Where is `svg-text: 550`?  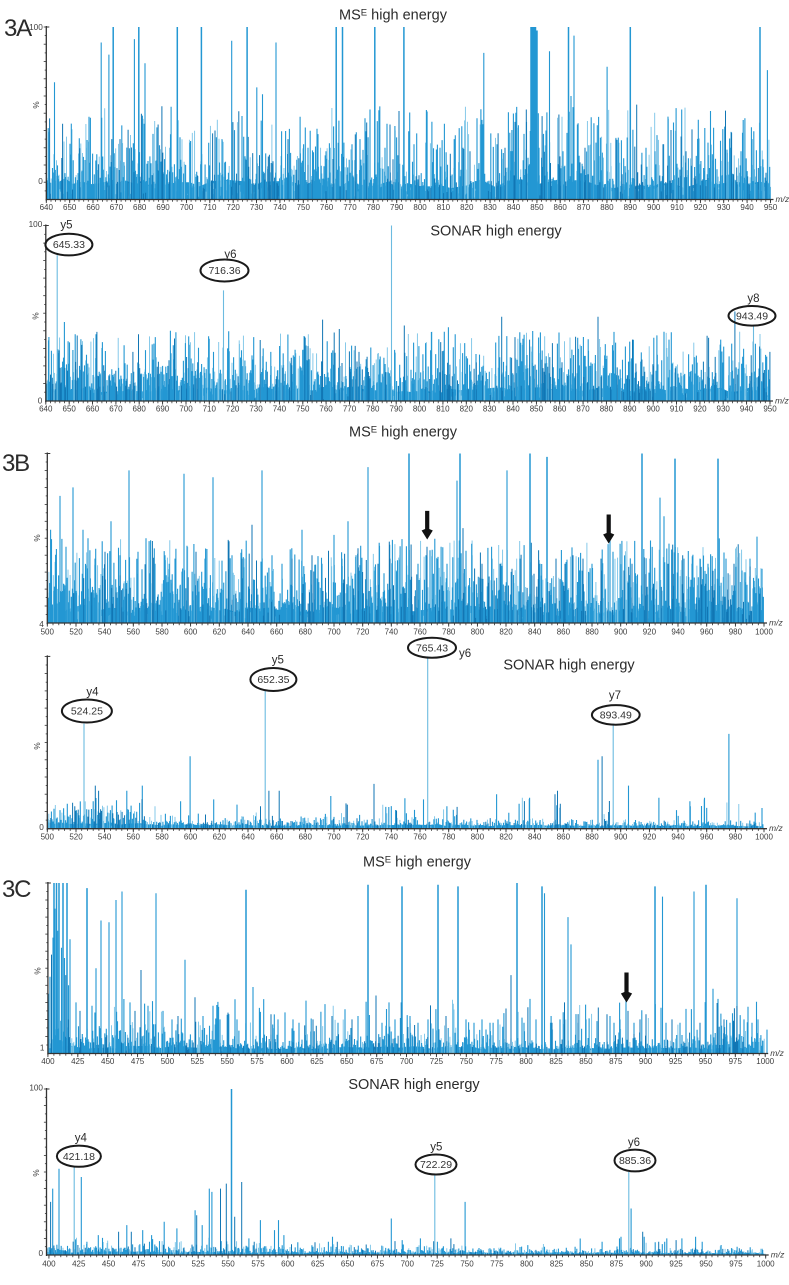
svg-text: 550 is located at coordinates (228, 1061).